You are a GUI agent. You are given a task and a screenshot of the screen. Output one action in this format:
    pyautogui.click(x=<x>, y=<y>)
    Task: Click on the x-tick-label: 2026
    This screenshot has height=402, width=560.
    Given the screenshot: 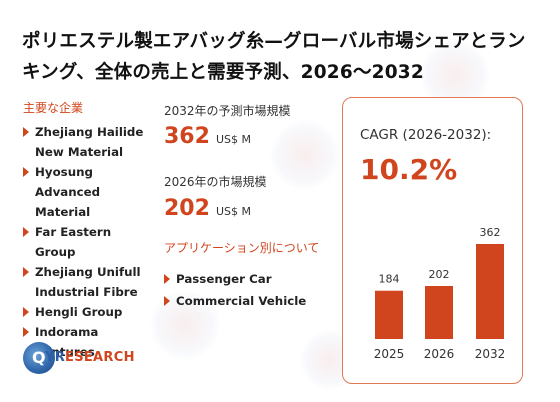 What is the action you would take?
    pyautogui.click(x=439, y=354)
    